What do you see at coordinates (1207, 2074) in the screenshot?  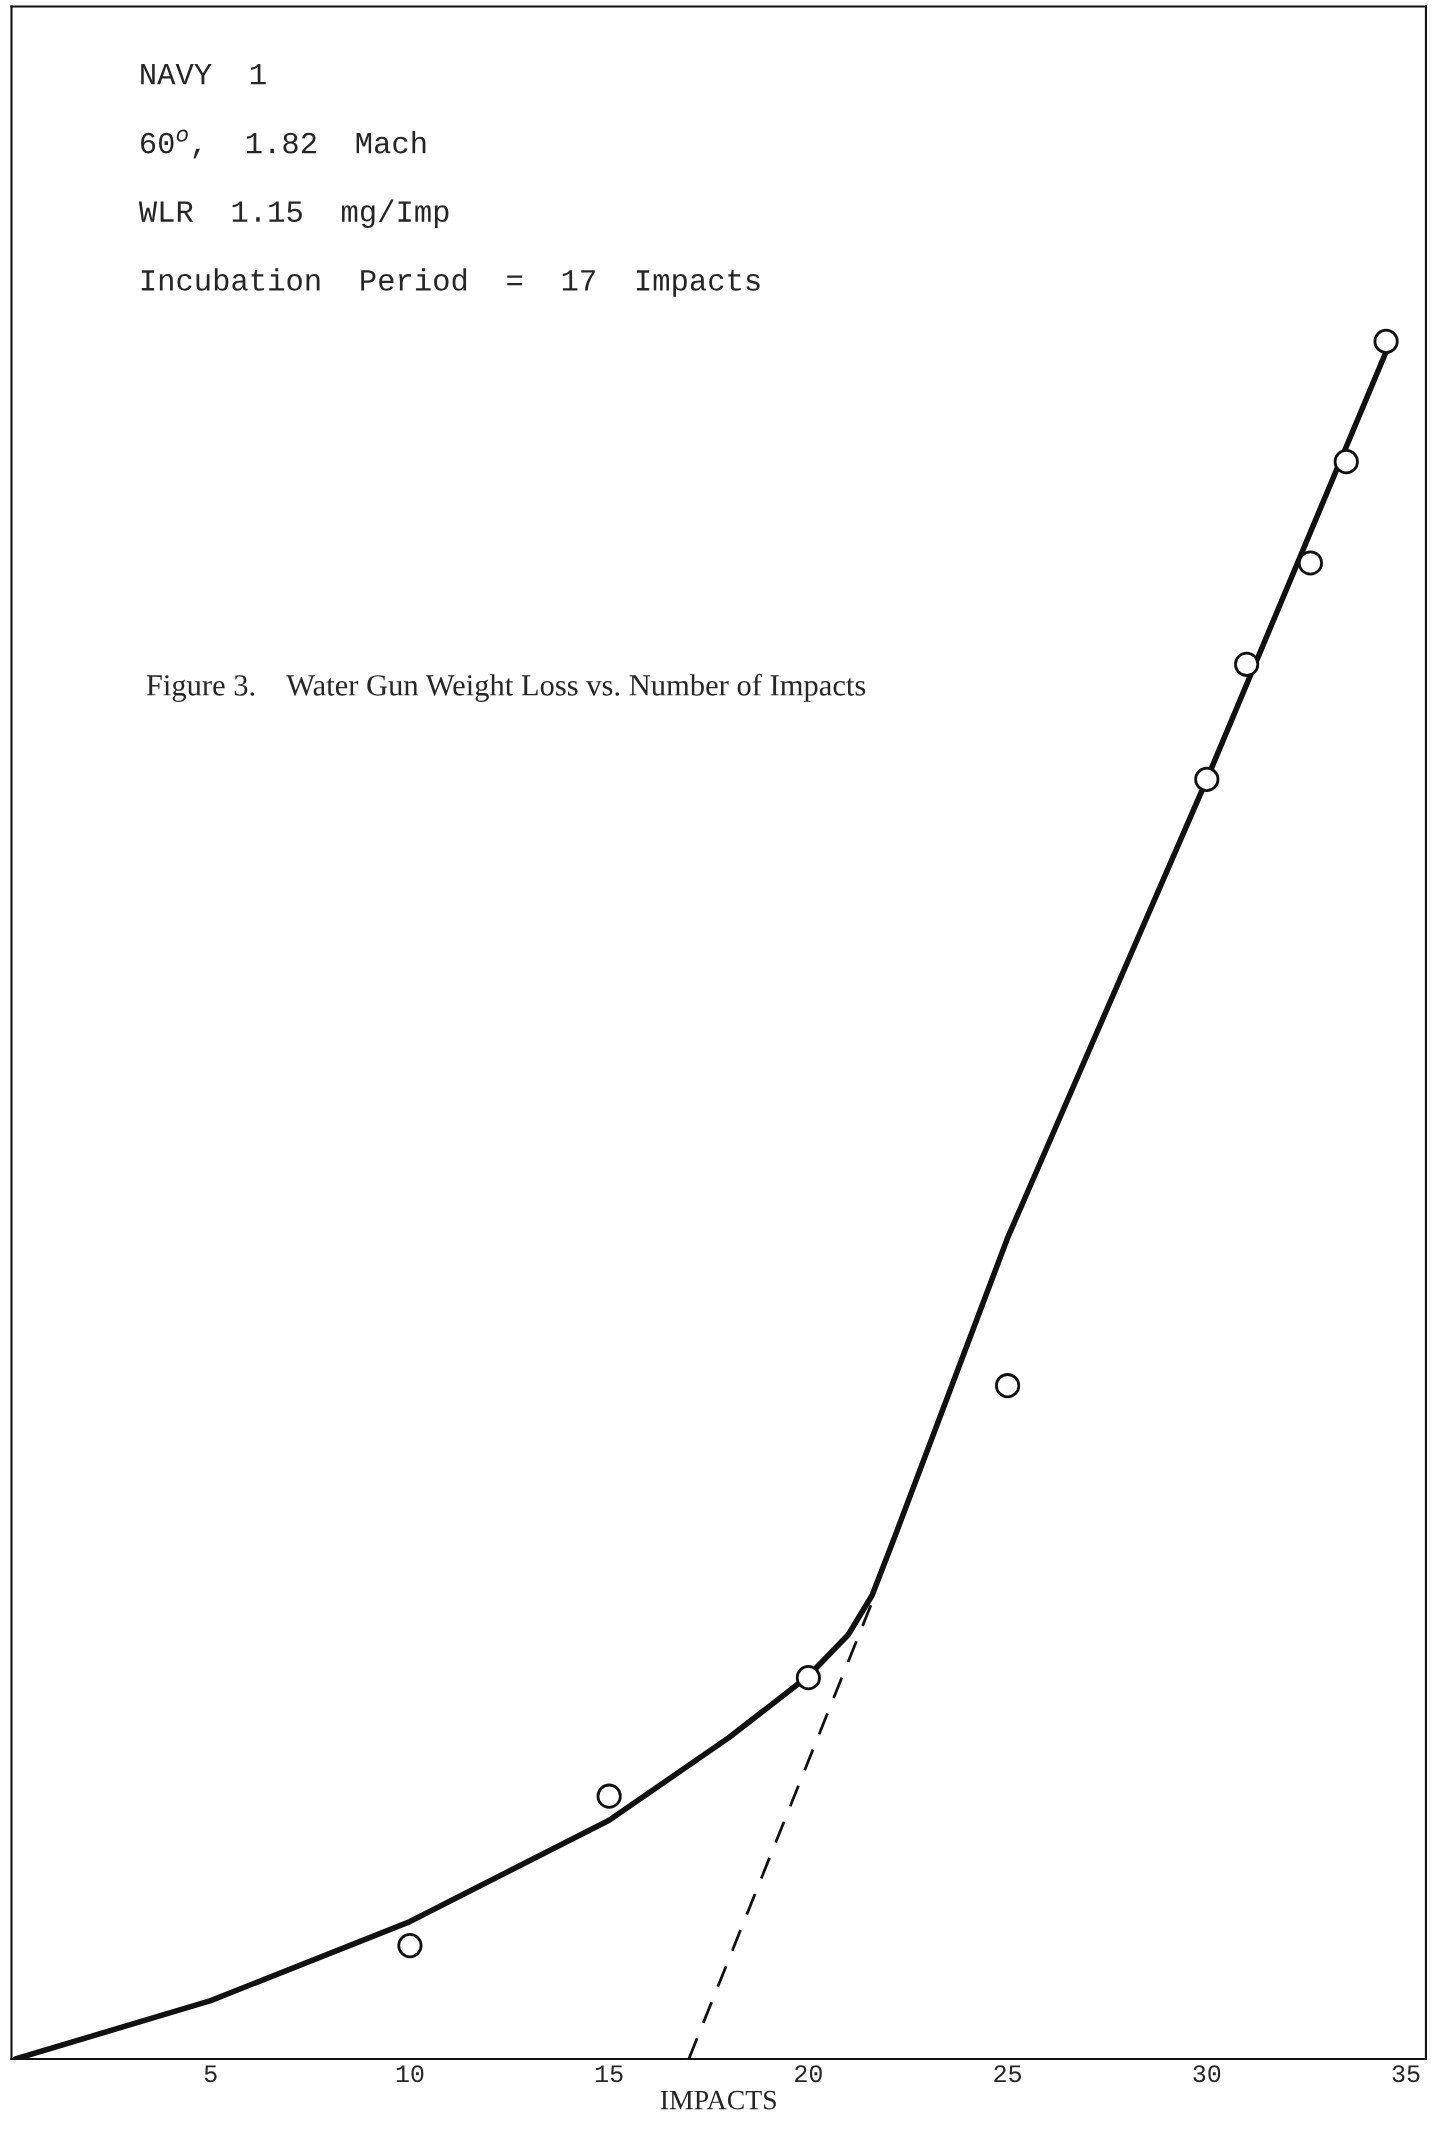 I see `x-tick-label: 30` at bounding box center [1207, 2074].